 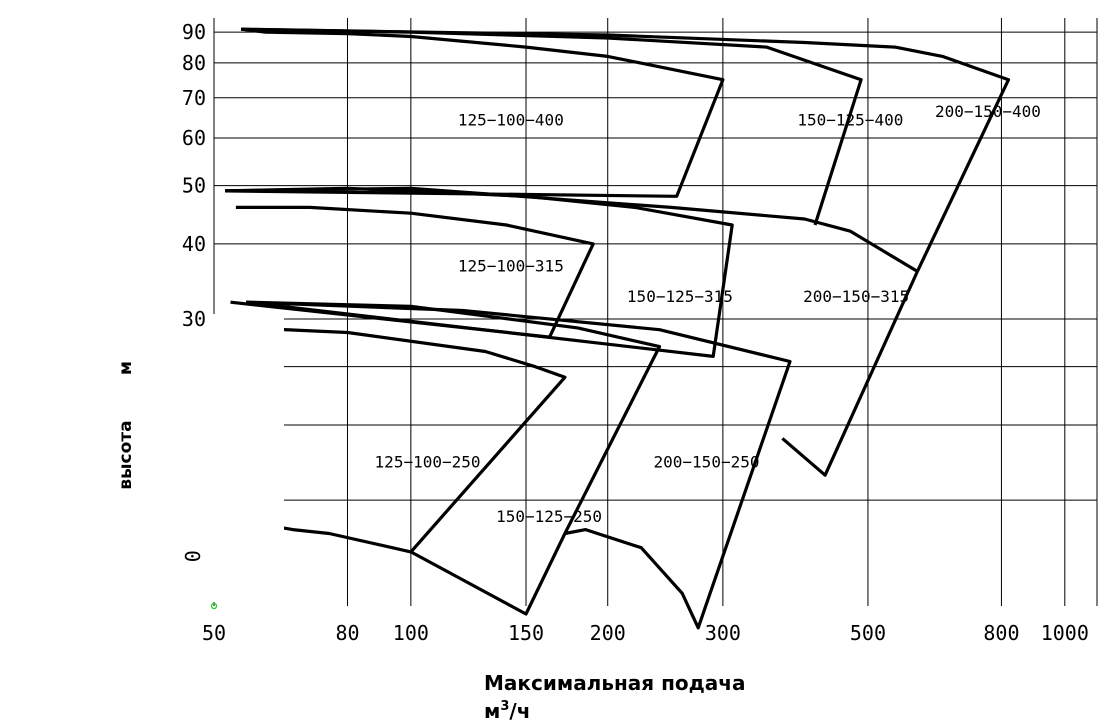 What do you see at coordinates (194, 186) in the screenshot?
I see `y-tick-label-50: 50` at bounding box center [194, 186].